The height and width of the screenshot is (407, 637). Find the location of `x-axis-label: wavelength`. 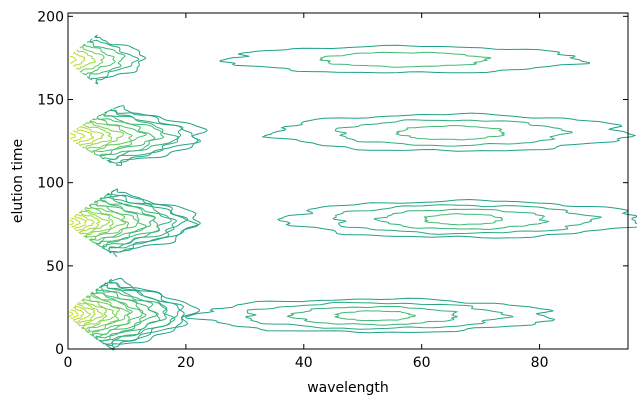

x-axis-label: wavelength is located at coordinates (348, 388).